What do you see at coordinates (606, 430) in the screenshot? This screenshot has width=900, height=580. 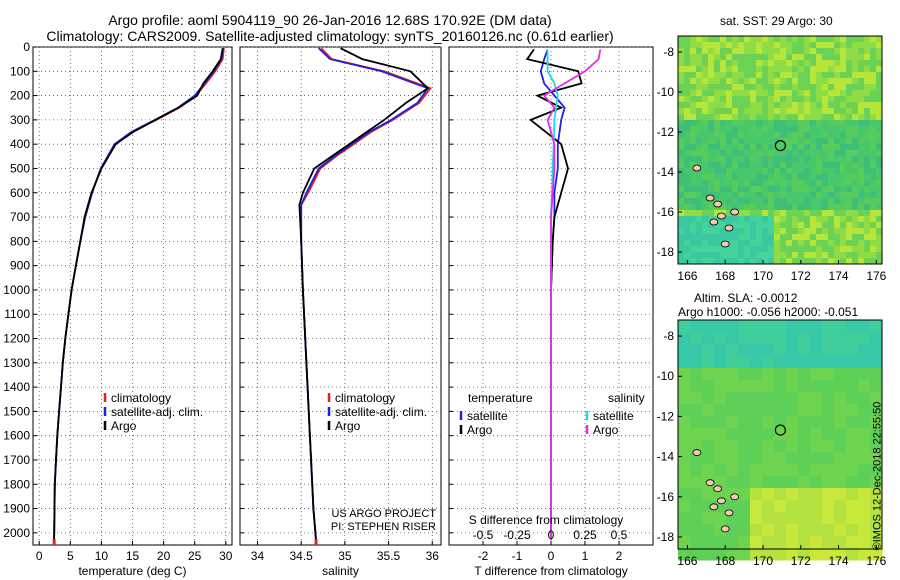 I see `legend-label: Argo` at bounding box center [606, 430].